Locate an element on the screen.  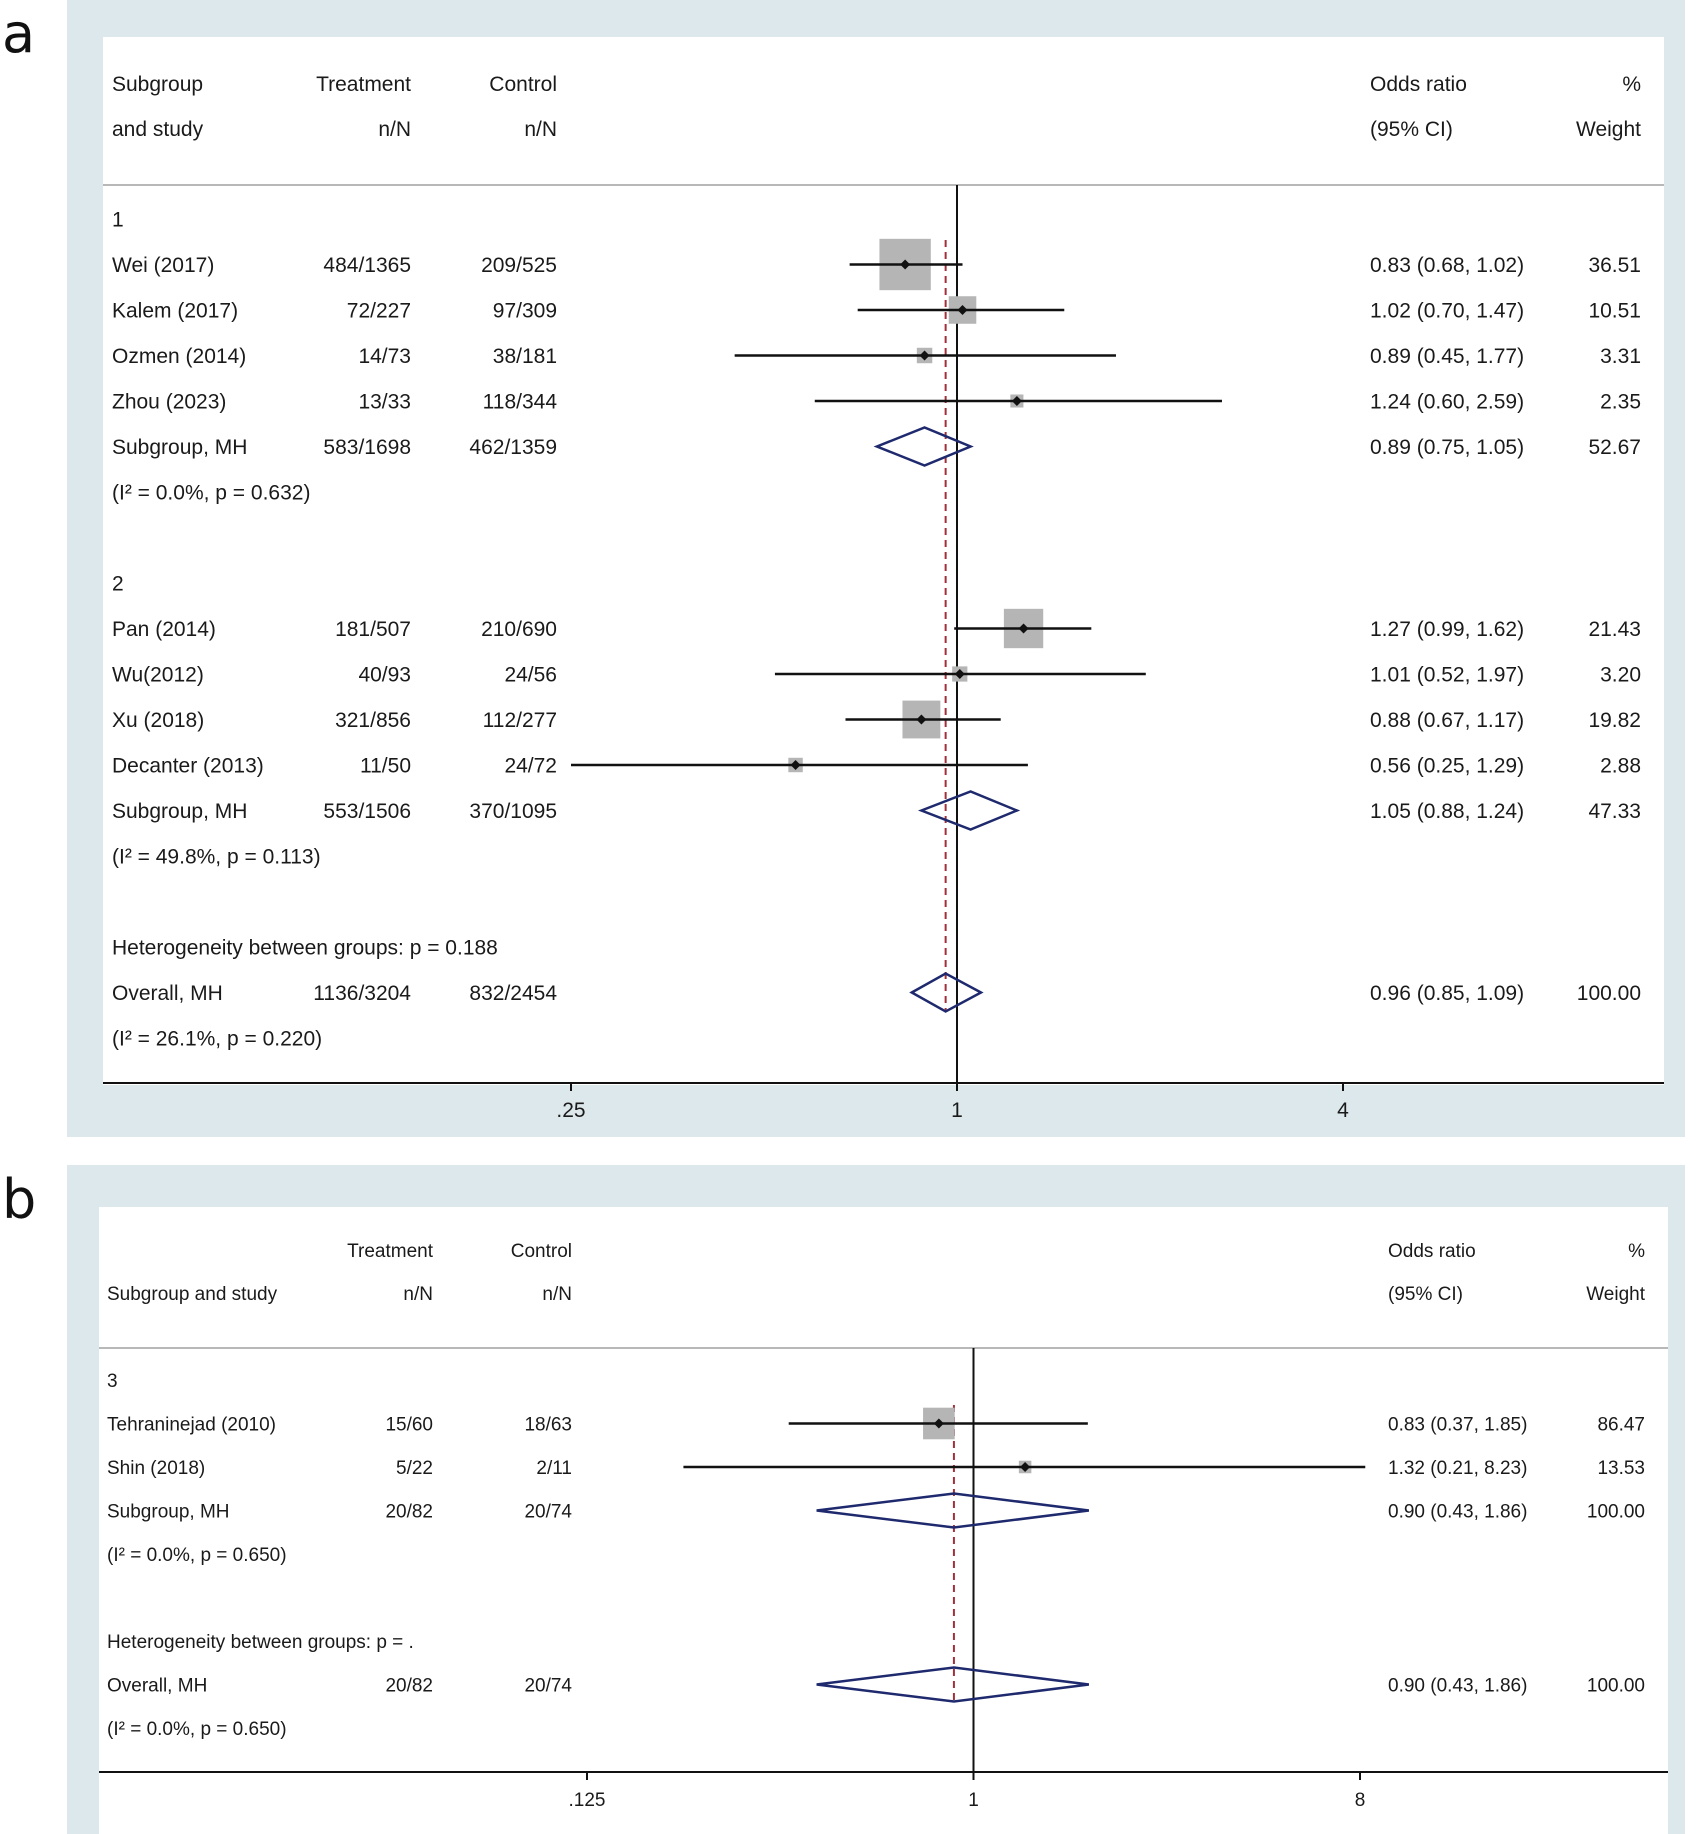
x-tick-label: 8 is located at coordinates (1360, 1800).